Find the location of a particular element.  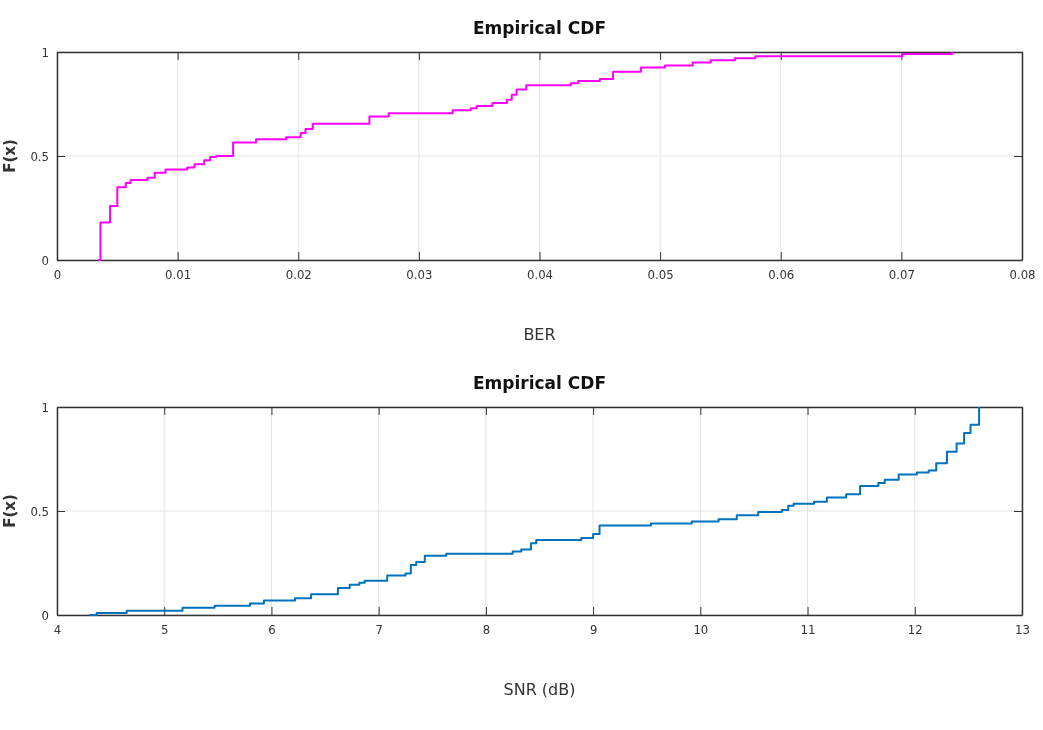

x-tick-label: 4 is located at coordinates (57, 630).